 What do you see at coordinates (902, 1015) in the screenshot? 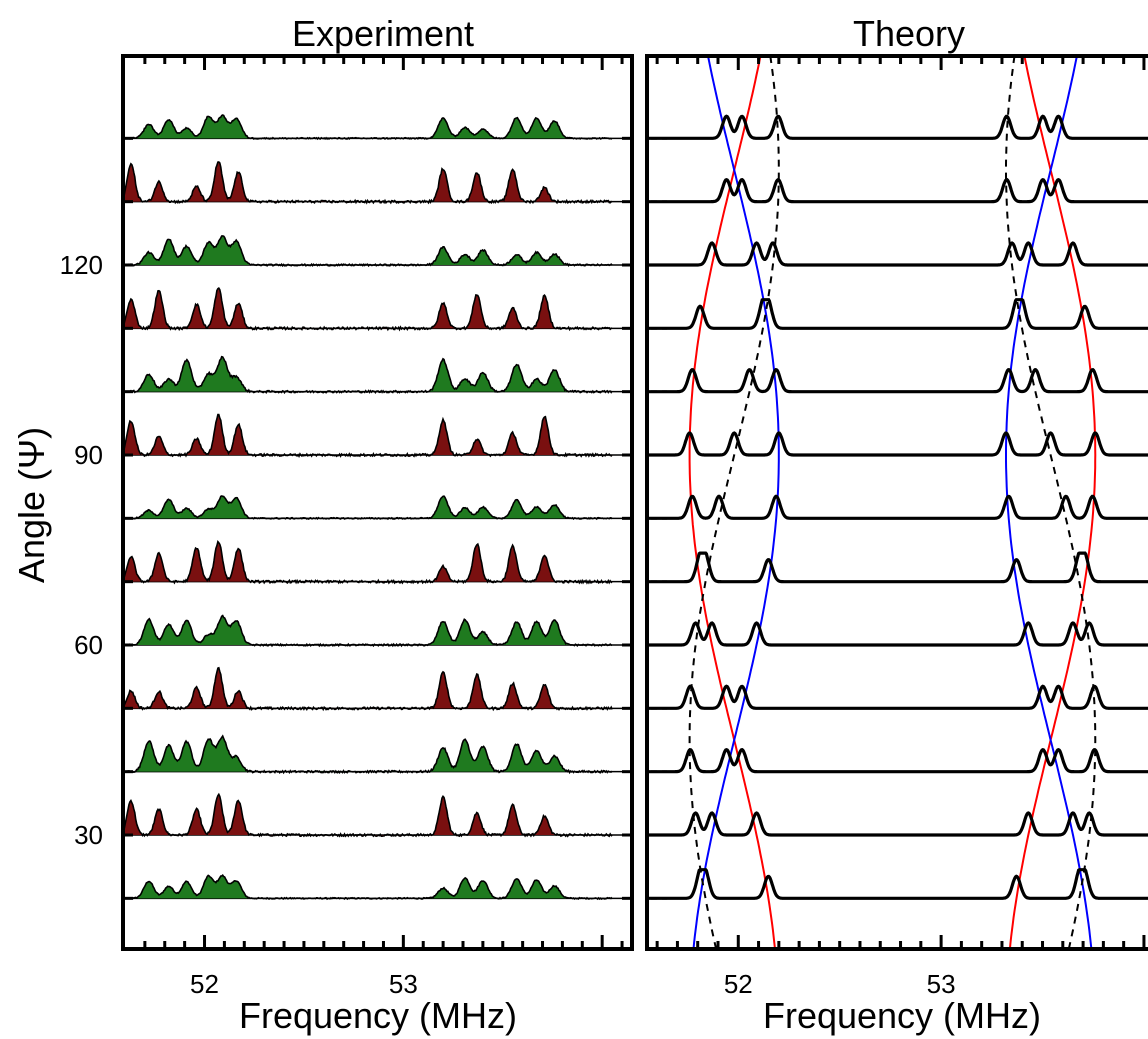
I see `theory-x-axis-label: Frequency (MHz)` at bounding box center [902, 1015].